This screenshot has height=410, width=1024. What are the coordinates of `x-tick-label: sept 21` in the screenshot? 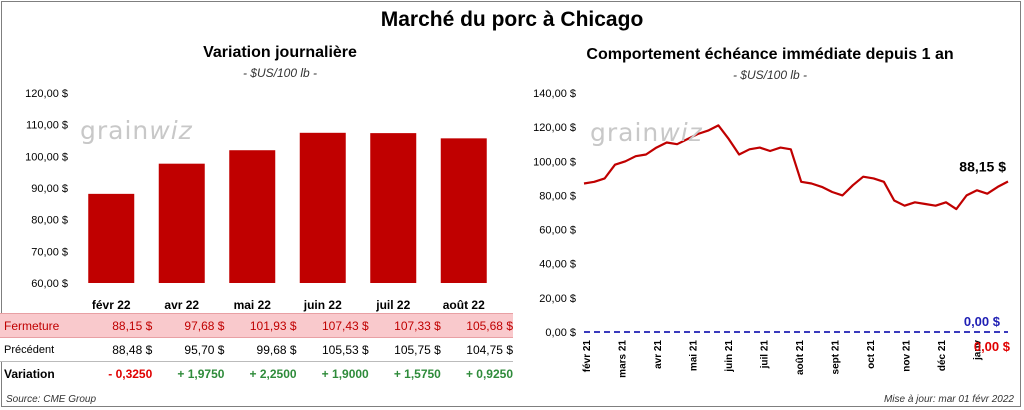 It's located at (836, 357).